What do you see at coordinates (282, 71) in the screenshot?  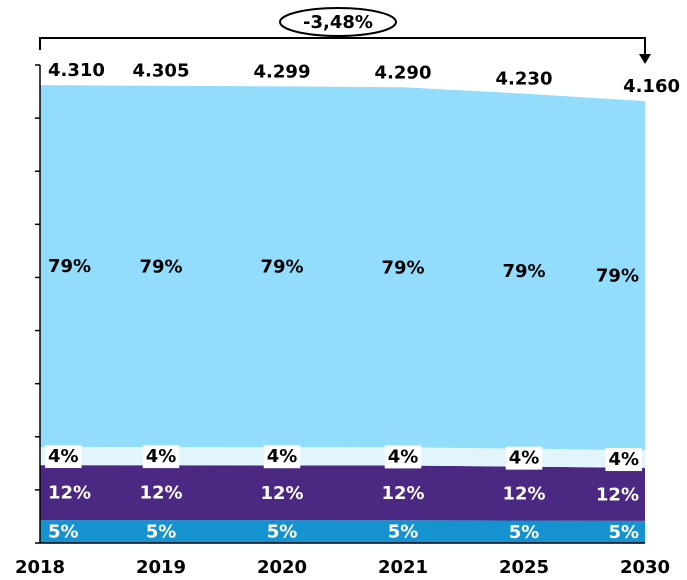 I see `total-label: 4.299` at bounding box center [282, 71].